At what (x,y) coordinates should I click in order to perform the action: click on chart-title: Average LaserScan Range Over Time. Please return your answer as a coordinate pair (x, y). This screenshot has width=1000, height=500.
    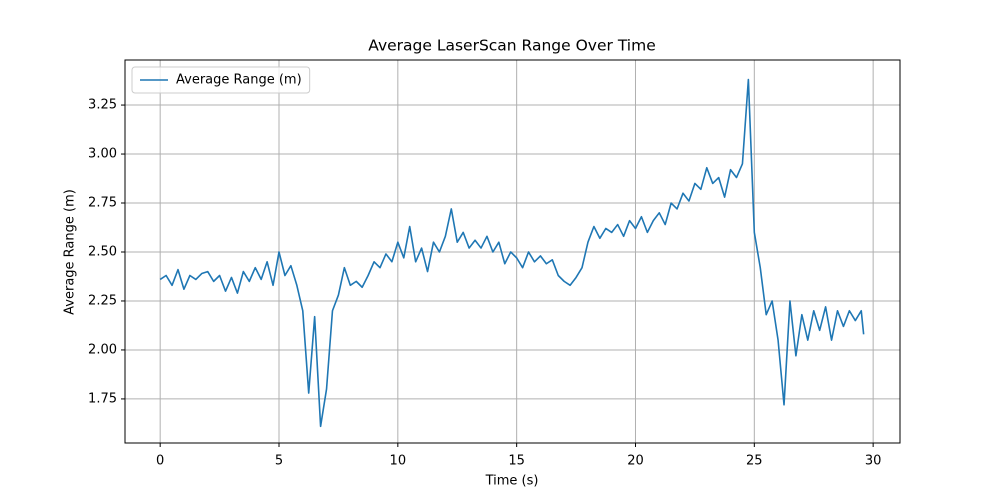
    Looking at the image, I should click on (512, 46).